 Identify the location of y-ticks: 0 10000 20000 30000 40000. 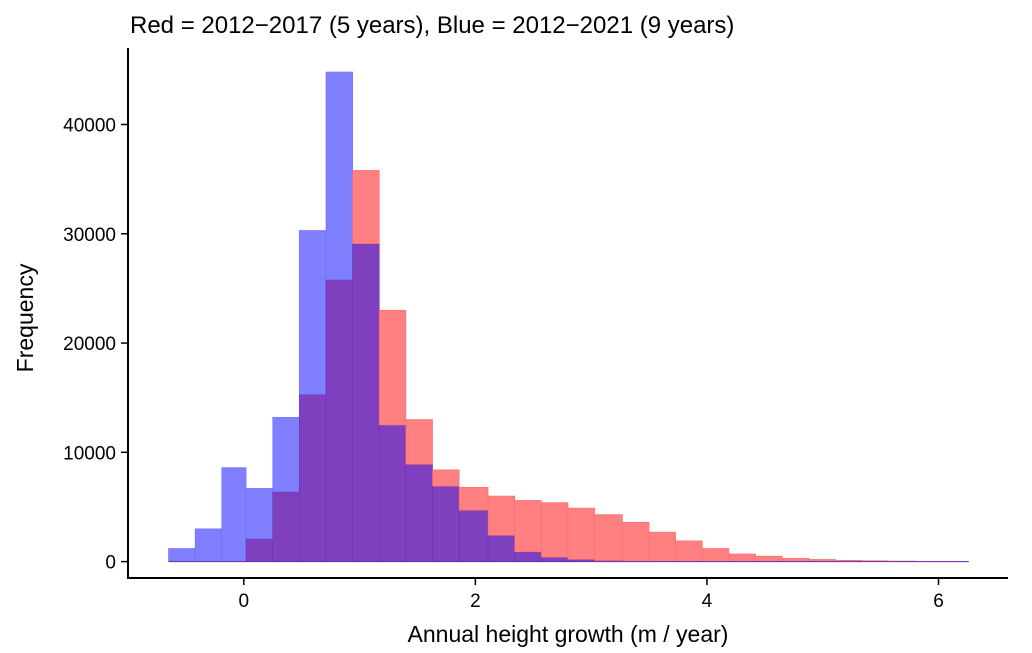
(95, 344).